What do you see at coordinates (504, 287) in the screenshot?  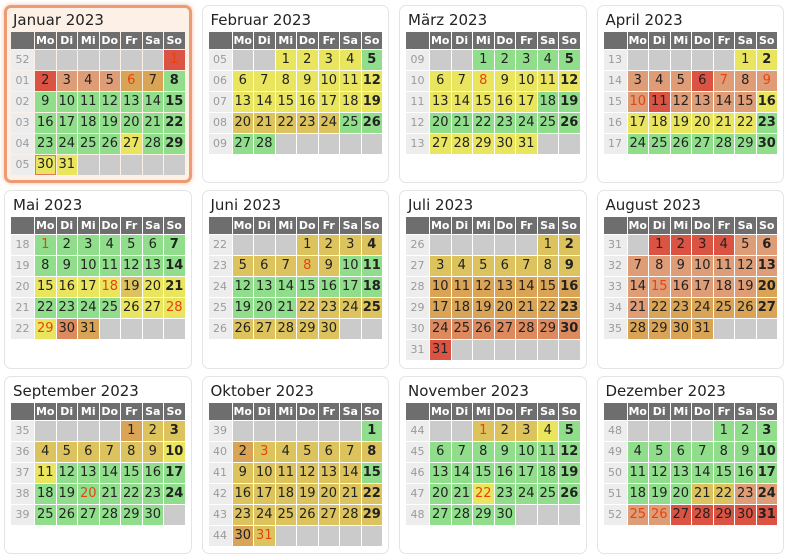 I see `day-cell-juli-13: 13` at bounding box center [504, 287].